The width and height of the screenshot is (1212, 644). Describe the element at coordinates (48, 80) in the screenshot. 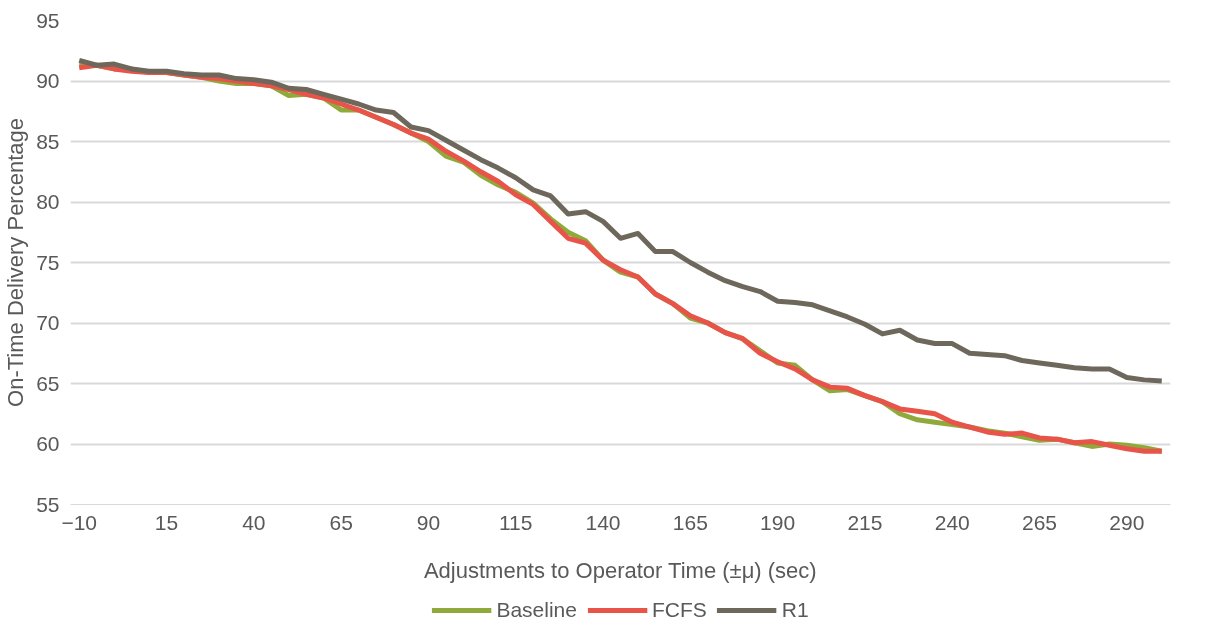

I see `y-tick-label: 90` at that location.